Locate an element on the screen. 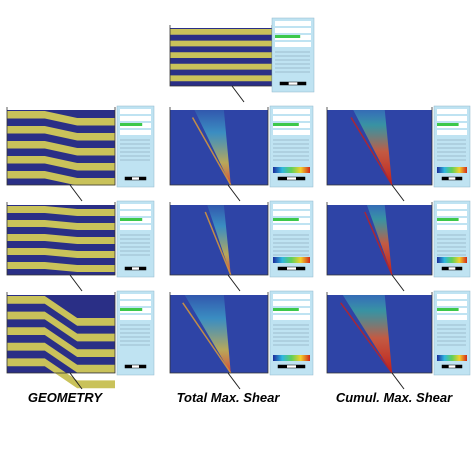 The image size is (474, 474). column-label: Cumul. Max. Shear is located at coordinates (394, 397).